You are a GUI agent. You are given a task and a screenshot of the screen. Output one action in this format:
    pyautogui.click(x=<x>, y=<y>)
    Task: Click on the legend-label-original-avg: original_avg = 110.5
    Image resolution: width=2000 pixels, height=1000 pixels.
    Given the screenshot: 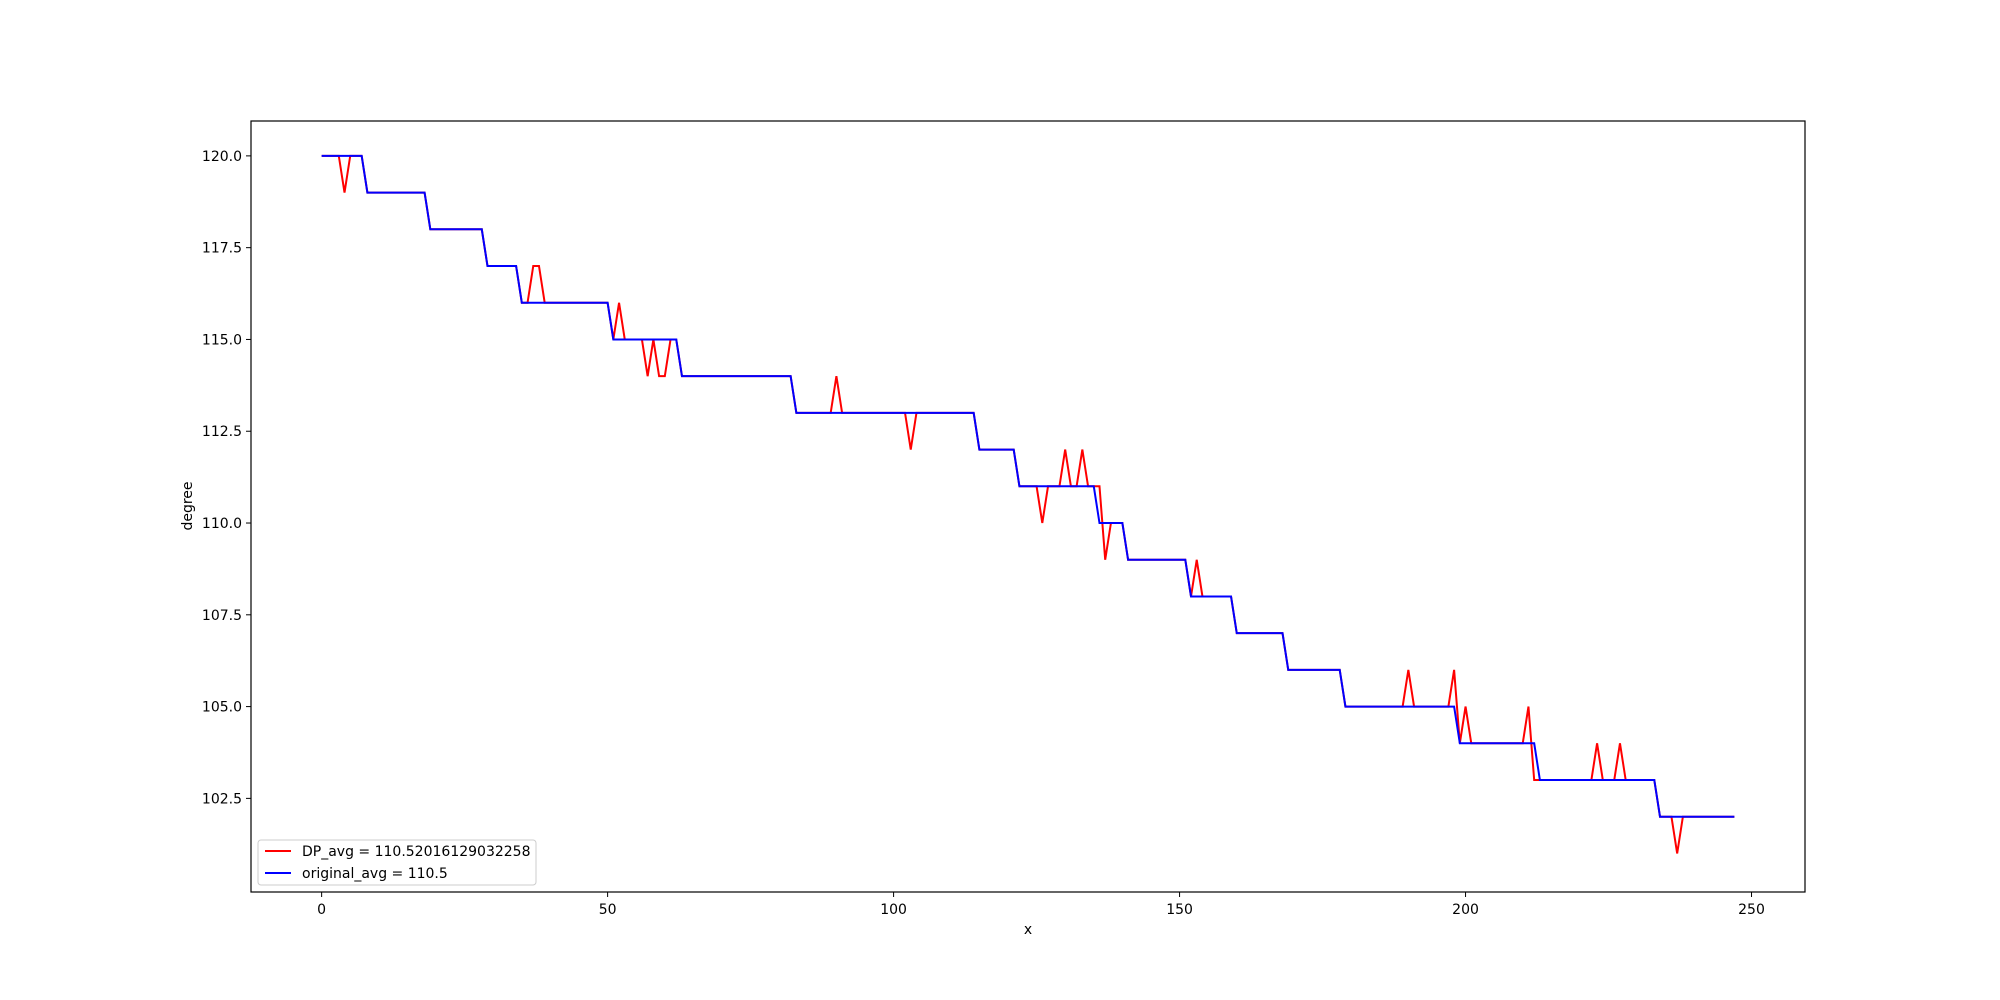 What is the action you would take?
    pyautogui.click(x=375, y=874)
    